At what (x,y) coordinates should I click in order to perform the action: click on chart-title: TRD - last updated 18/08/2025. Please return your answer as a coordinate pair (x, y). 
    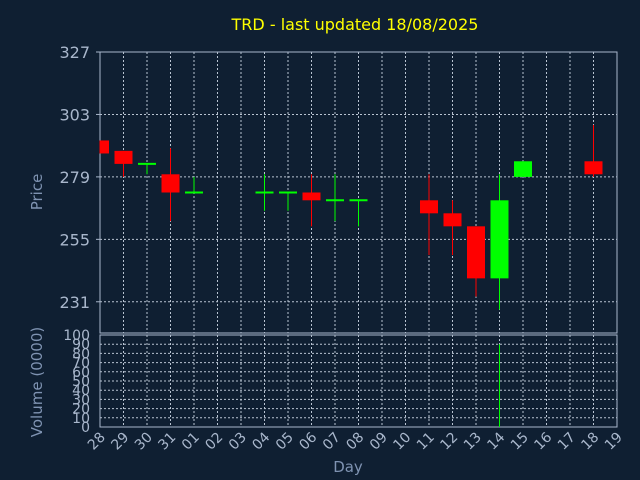
    Looking at the image, I should click on (355, 24).